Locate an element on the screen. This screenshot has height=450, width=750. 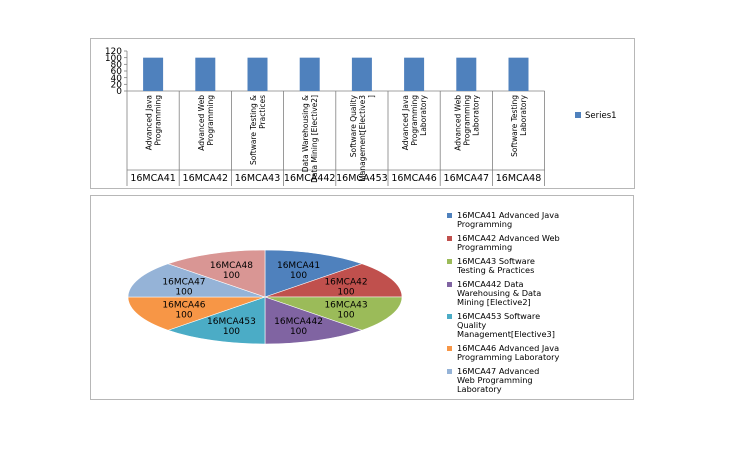
y-tick-label: 0 is located at coordinates (119, 92).